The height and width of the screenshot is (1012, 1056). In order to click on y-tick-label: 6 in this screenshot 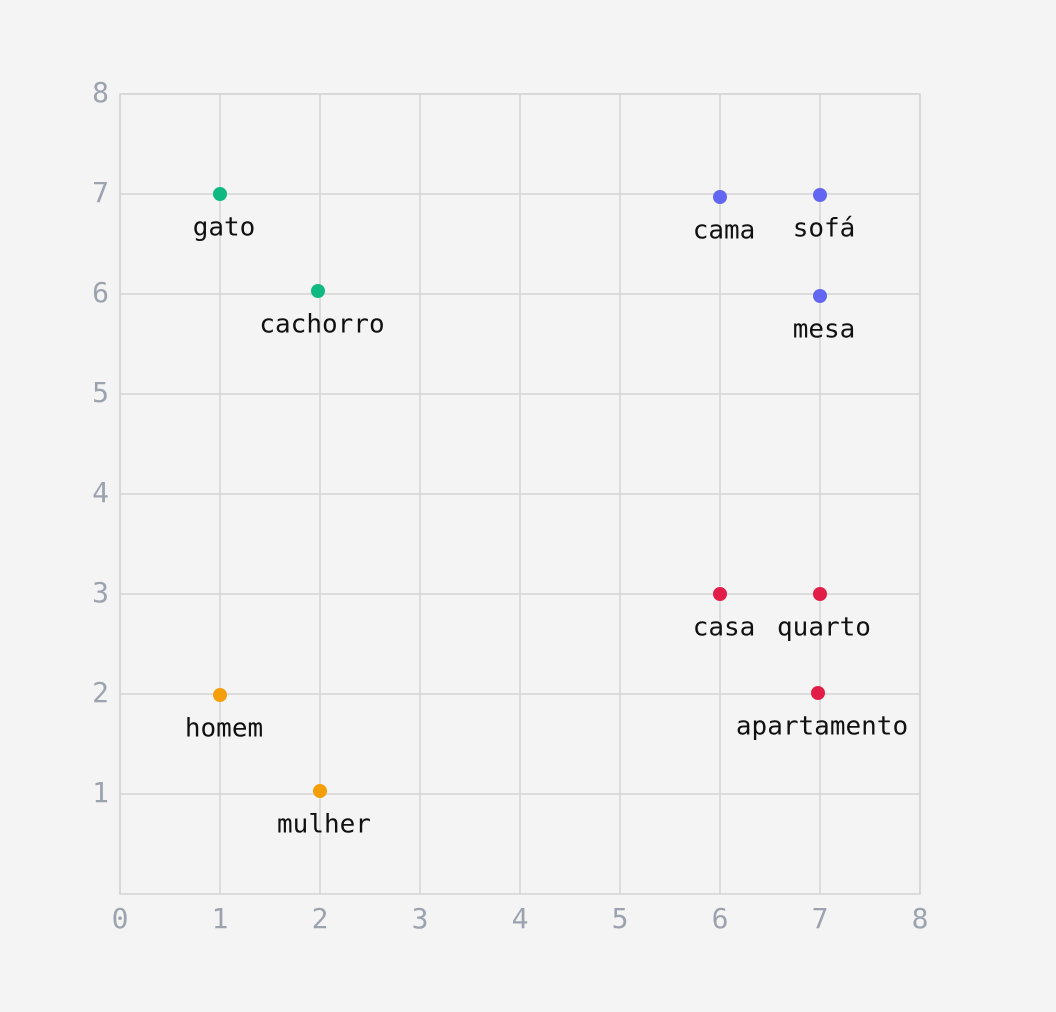, I will do `click(100, 292)`.